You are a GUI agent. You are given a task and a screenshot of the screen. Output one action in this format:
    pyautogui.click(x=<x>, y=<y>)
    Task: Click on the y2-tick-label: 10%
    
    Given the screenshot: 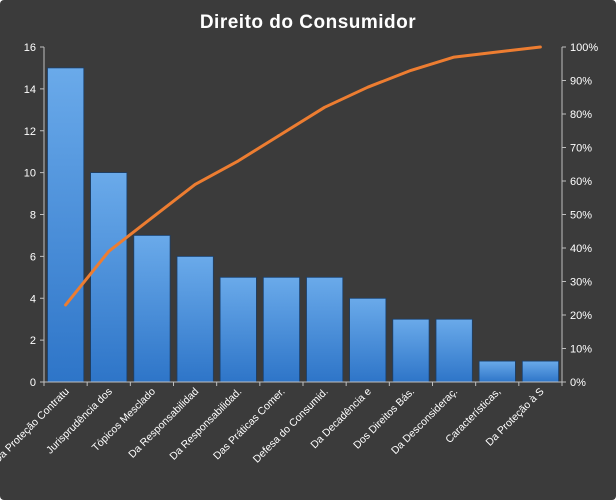 What is the action you would take?
    pyautogui.click(x=581, y=350)
    